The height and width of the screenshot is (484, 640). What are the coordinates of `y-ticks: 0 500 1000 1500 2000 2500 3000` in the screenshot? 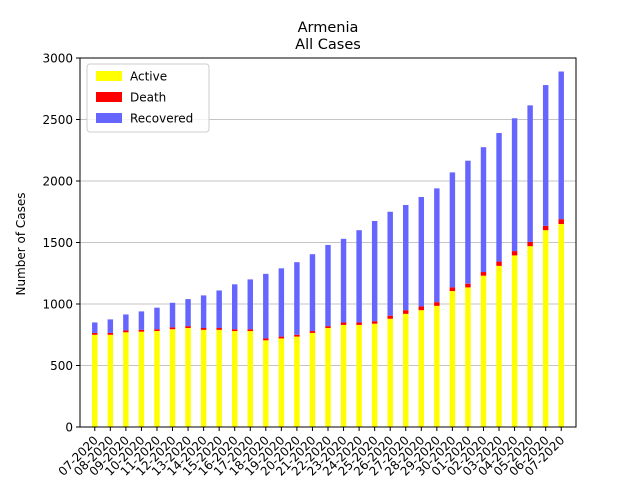 It's located at (61, 243).